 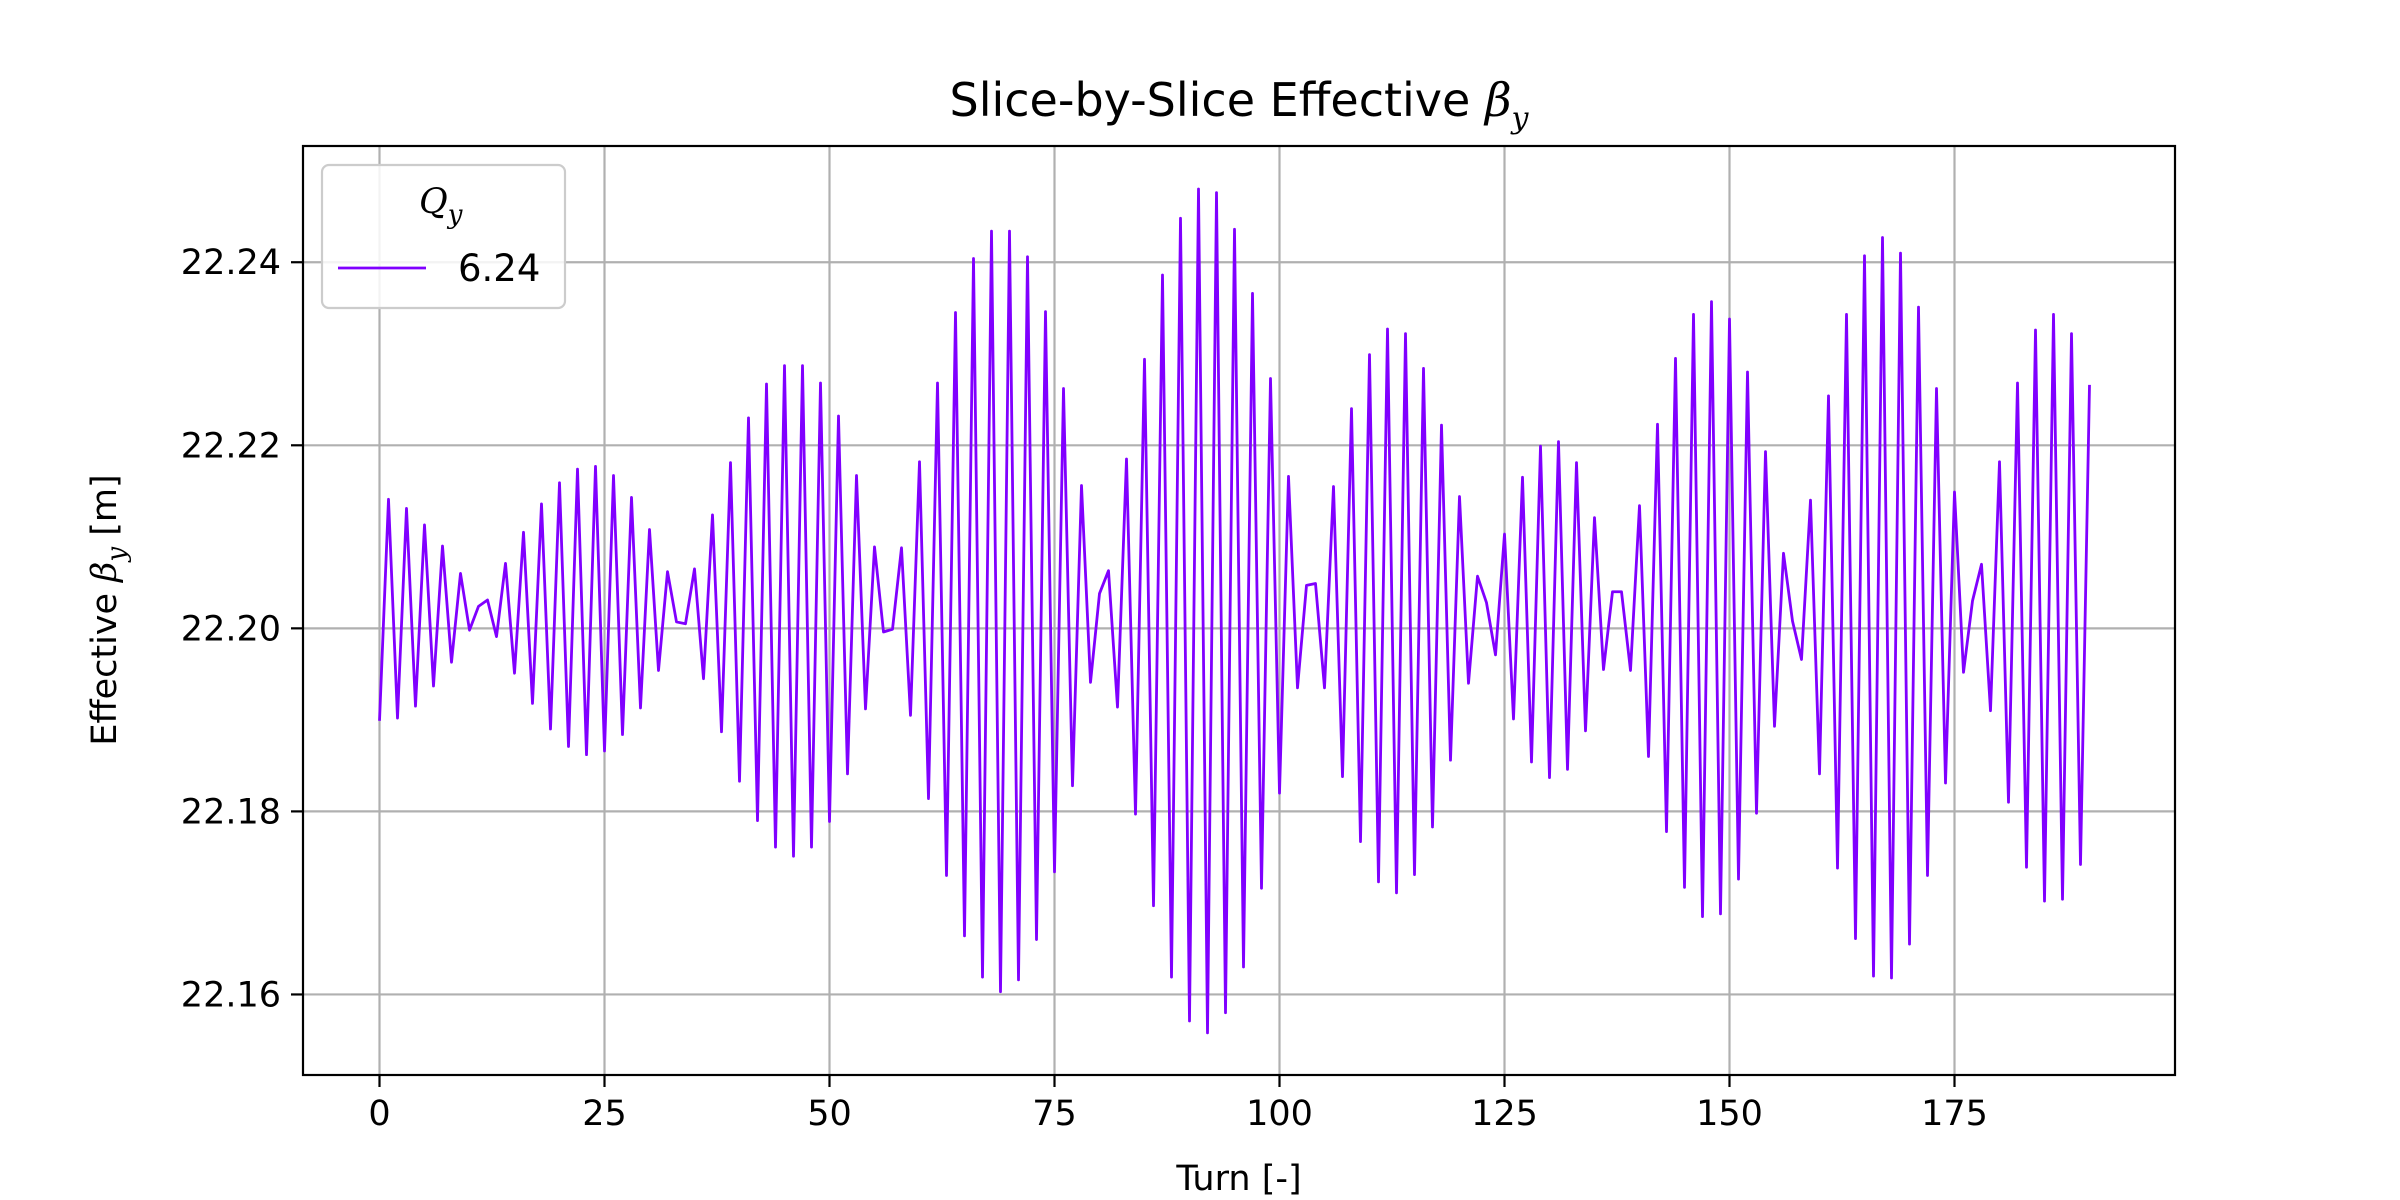 I want to click on x-tick-label: 150, so click(x=1729, y=1114).